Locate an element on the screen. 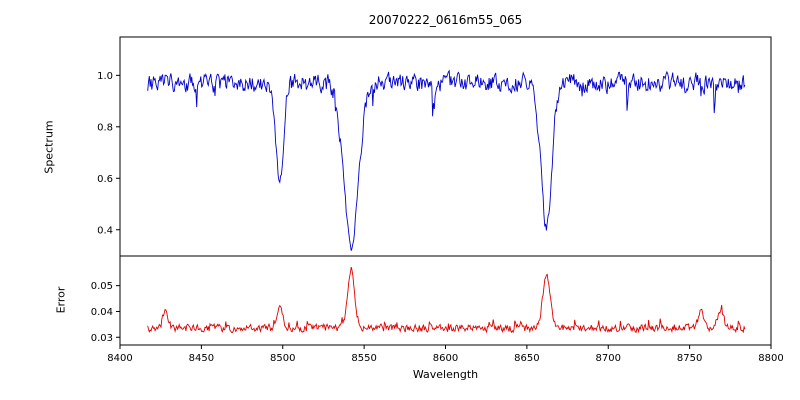 This screenshot has width=800, height=400. error-trace is located at coordinates (446, 300).